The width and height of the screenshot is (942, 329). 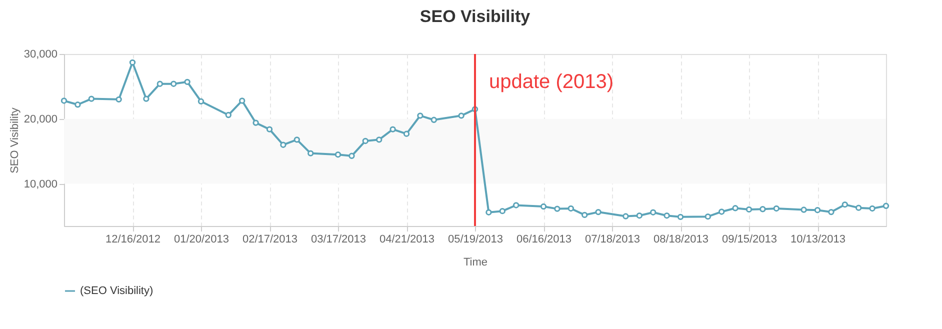 What do you see at coordinates (544, 240) in the screenshot?
I see `x-tick-label: 06/16/2013` at bounding box center [544, 240].